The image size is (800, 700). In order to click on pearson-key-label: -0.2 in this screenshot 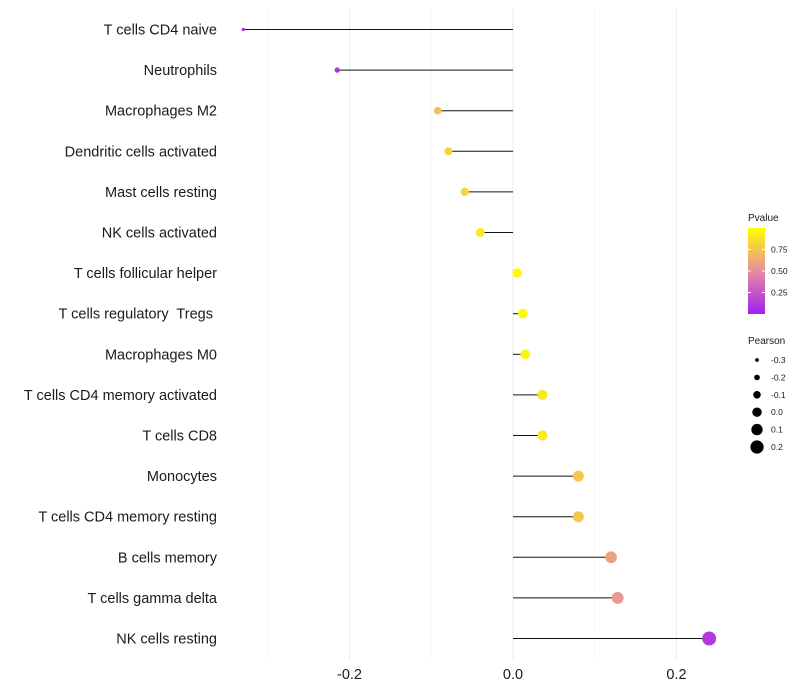, I will do `click(778, 377)`.